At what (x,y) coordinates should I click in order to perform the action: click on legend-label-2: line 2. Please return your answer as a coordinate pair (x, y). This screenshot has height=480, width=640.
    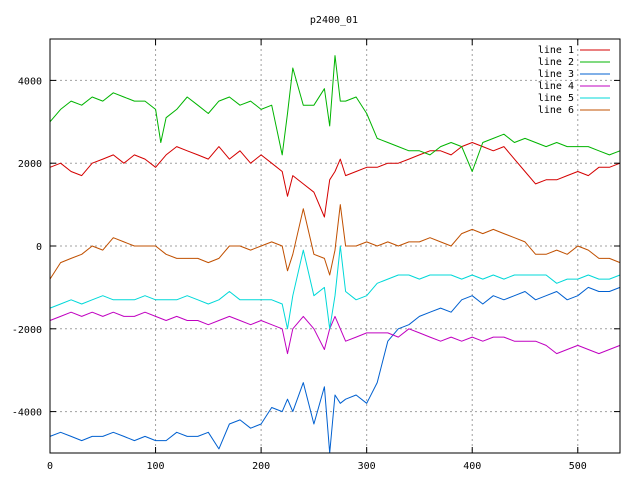
    Looking at the image, I should click on (556, 62).